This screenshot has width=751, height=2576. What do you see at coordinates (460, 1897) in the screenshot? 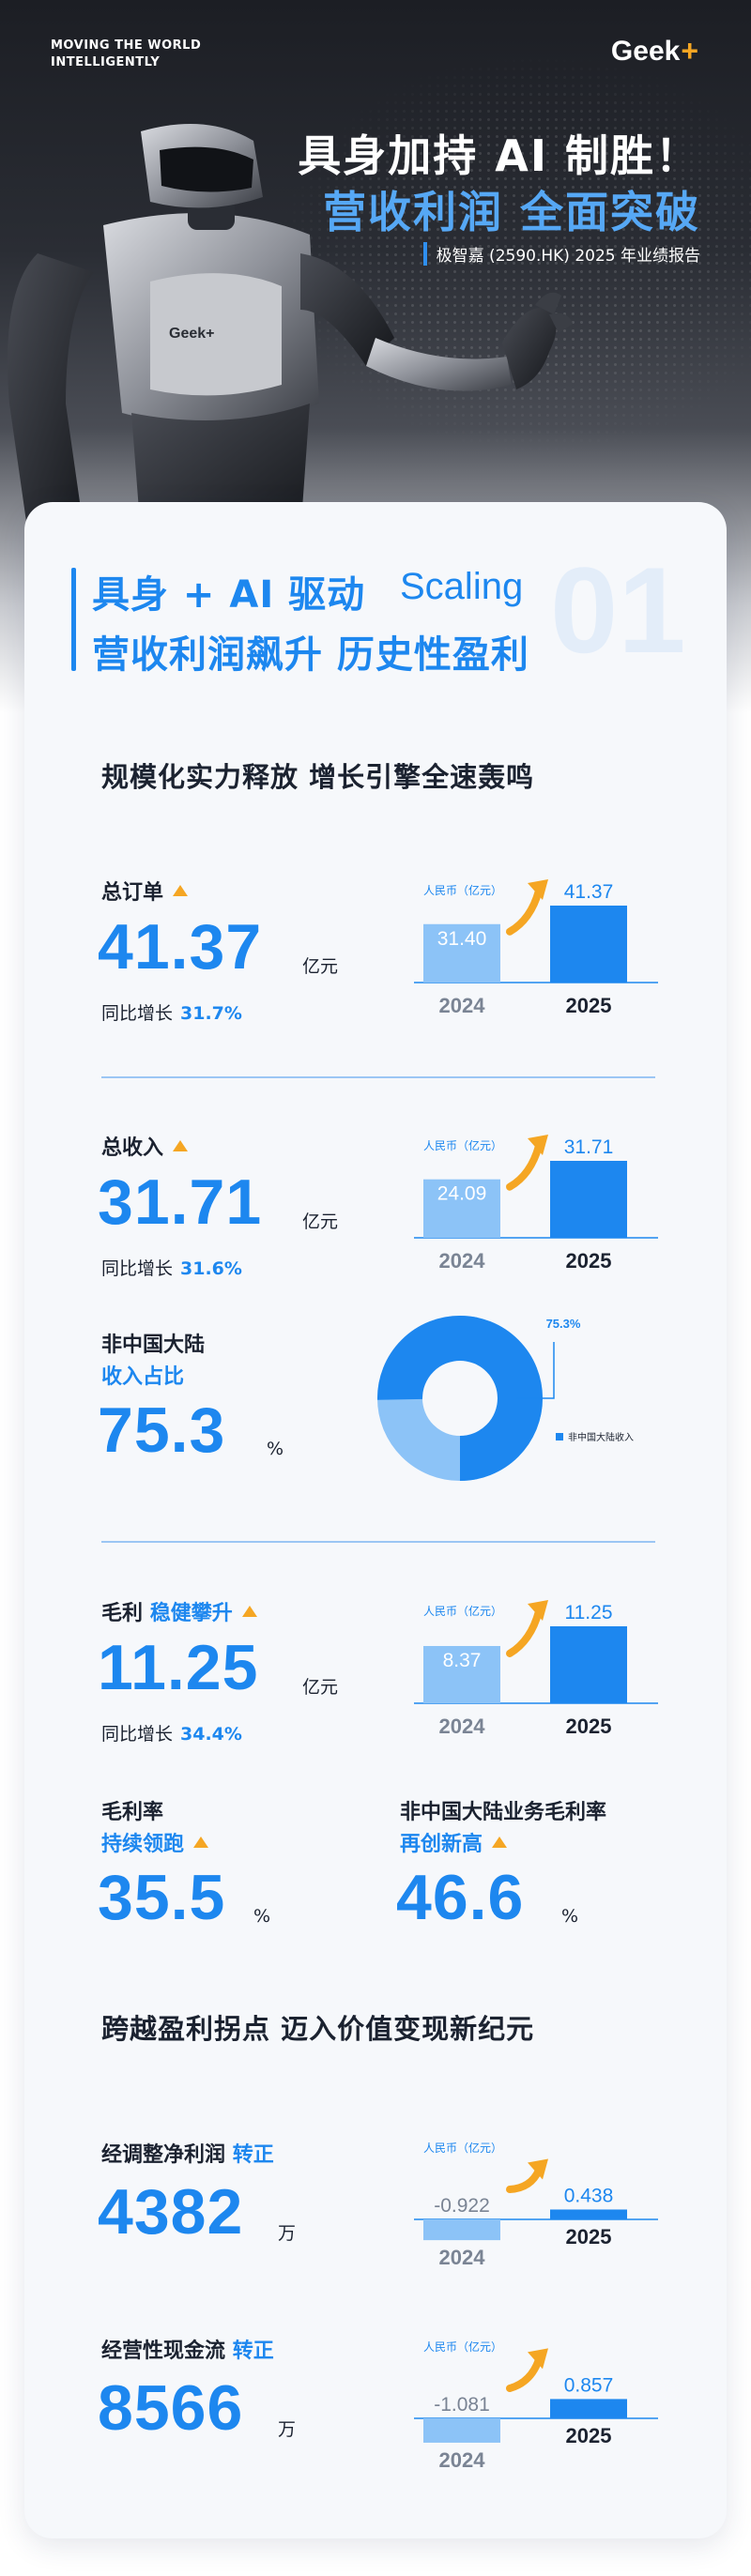
I see `overseas-margin-value: 46.6` at bounding box center [460, 1897].